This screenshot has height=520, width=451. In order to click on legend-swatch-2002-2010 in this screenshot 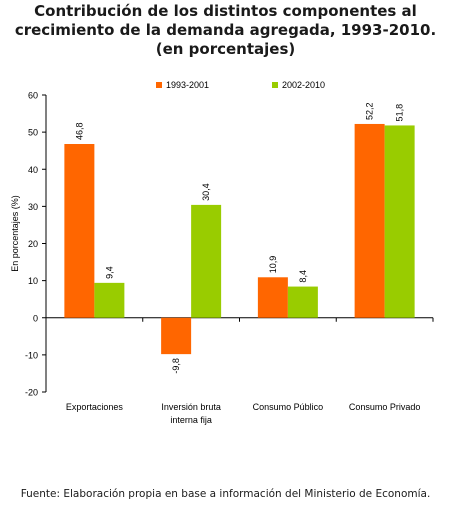, I will do `click(275, 85)`.